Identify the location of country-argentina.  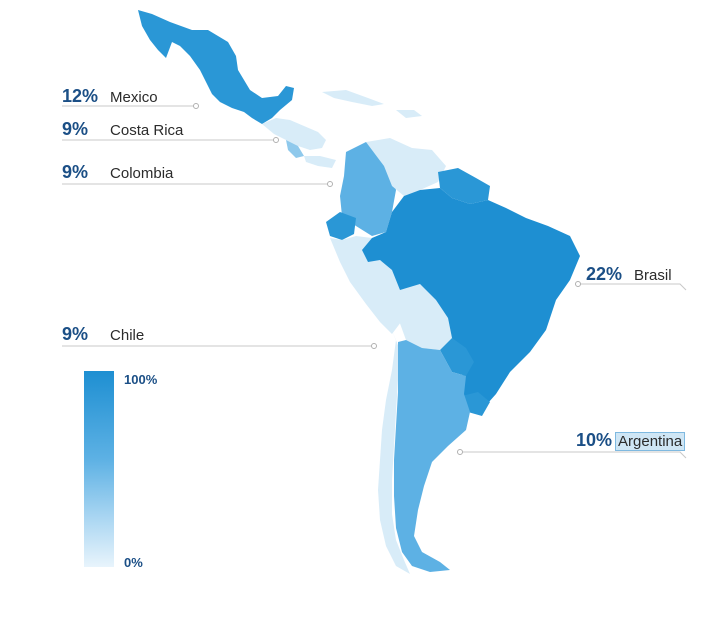
(432, 456).